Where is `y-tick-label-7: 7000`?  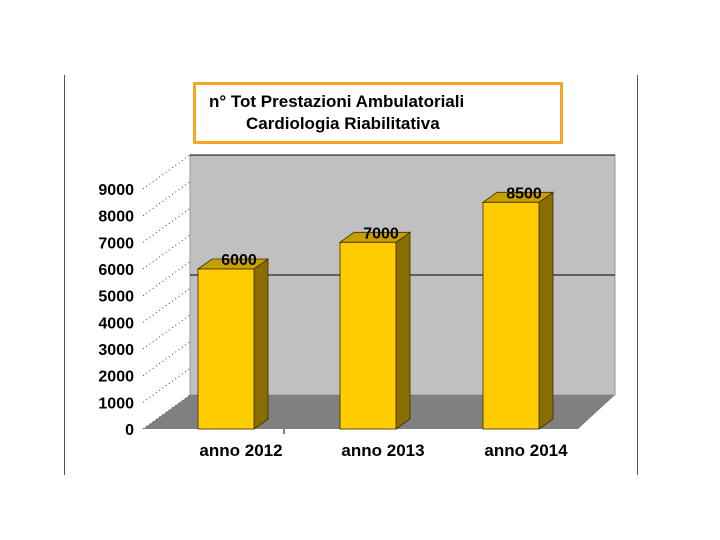 y-tick-label-7: 7000 is located at coordinates (116, 243).